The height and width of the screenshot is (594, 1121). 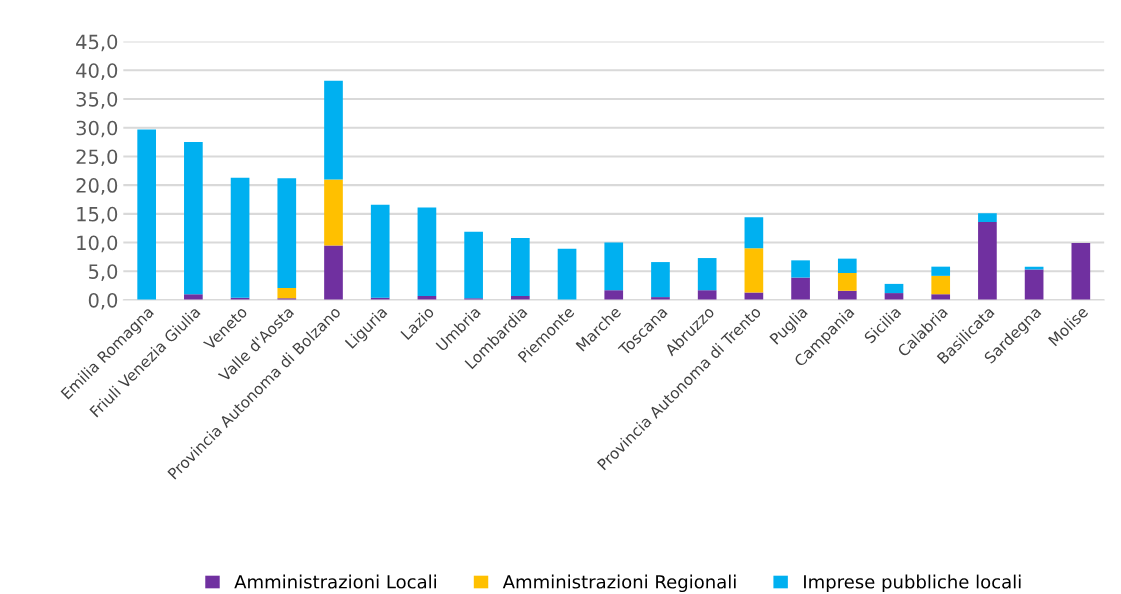 I want to click on y-tick-label: 20,0, so click(x=97, y=186).